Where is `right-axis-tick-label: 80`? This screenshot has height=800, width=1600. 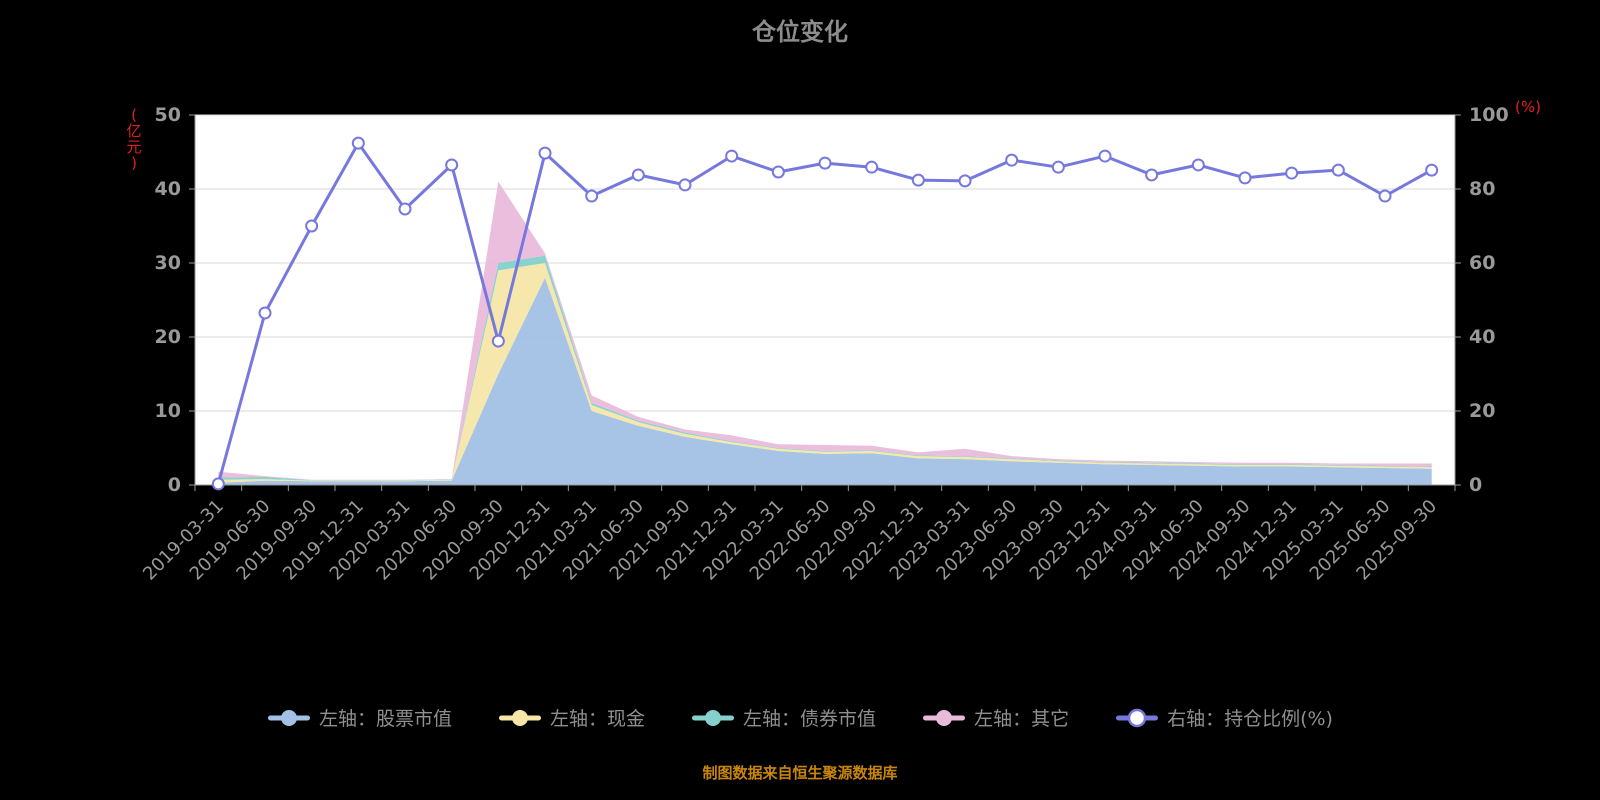
right-axis-tick-label: 80 is located at coordinates (1482, 189).